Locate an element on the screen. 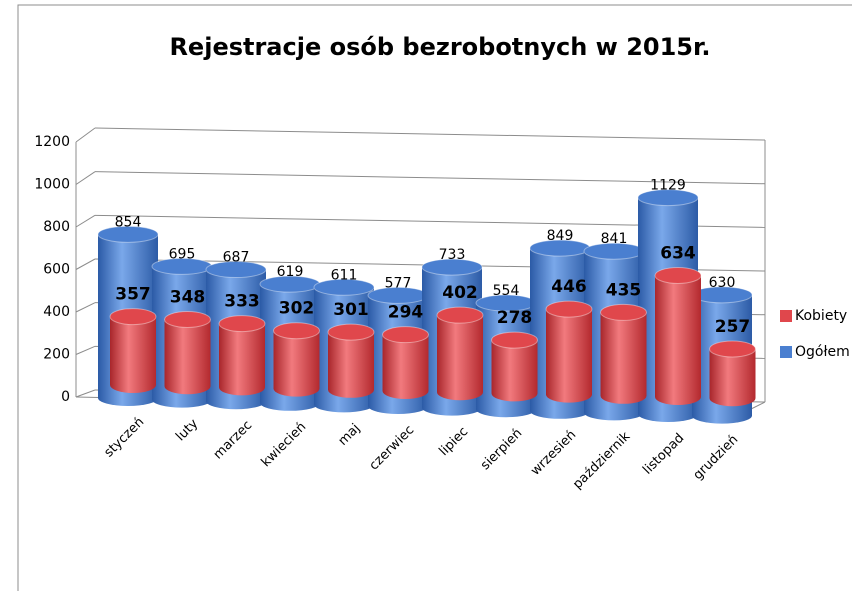 The image size is (852, 591). value-label: 619 is located at coordinates (290, 272).